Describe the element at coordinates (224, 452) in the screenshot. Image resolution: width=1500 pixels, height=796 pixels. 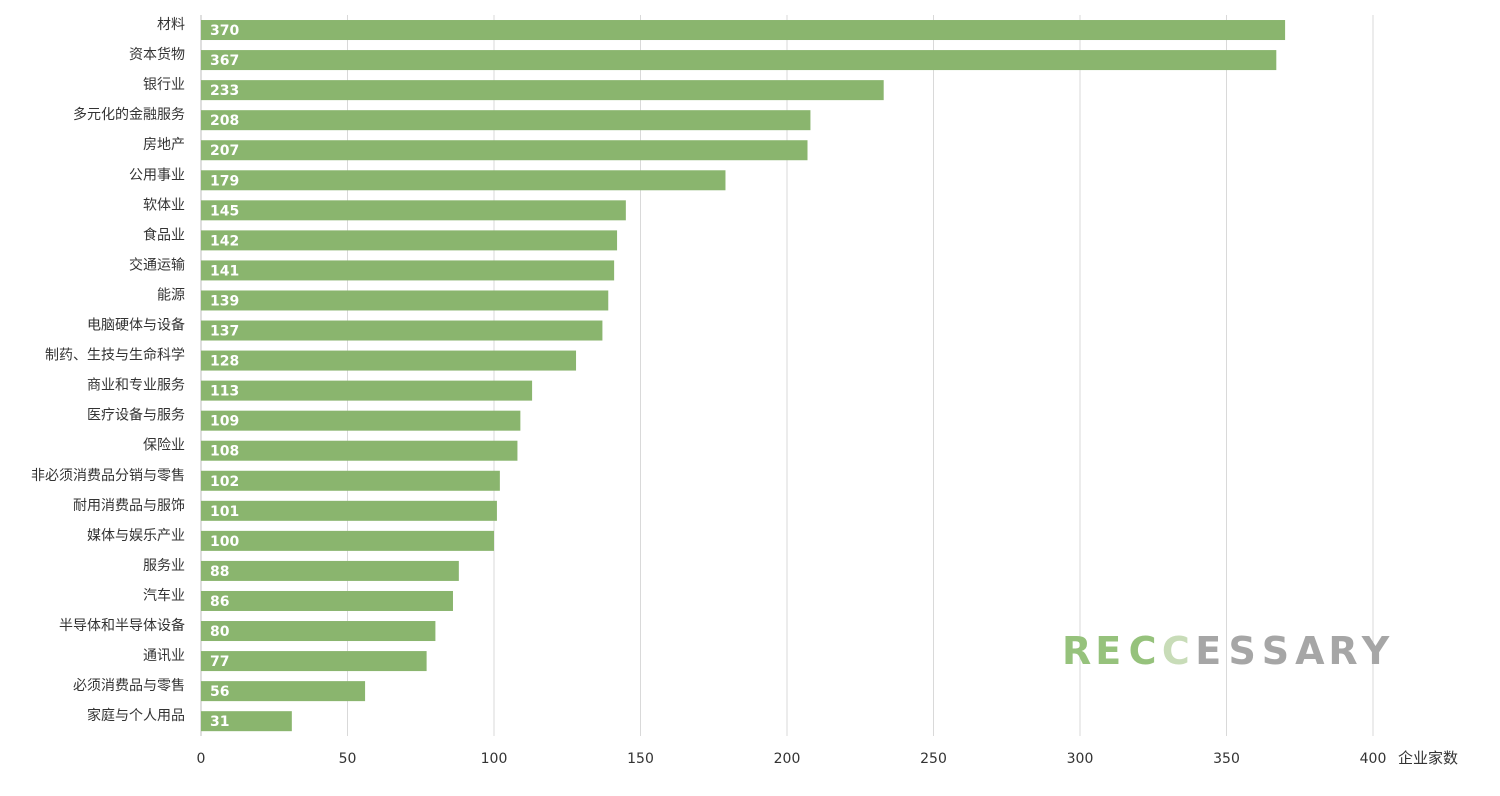
I see `bar-value-label: 108` at that location.